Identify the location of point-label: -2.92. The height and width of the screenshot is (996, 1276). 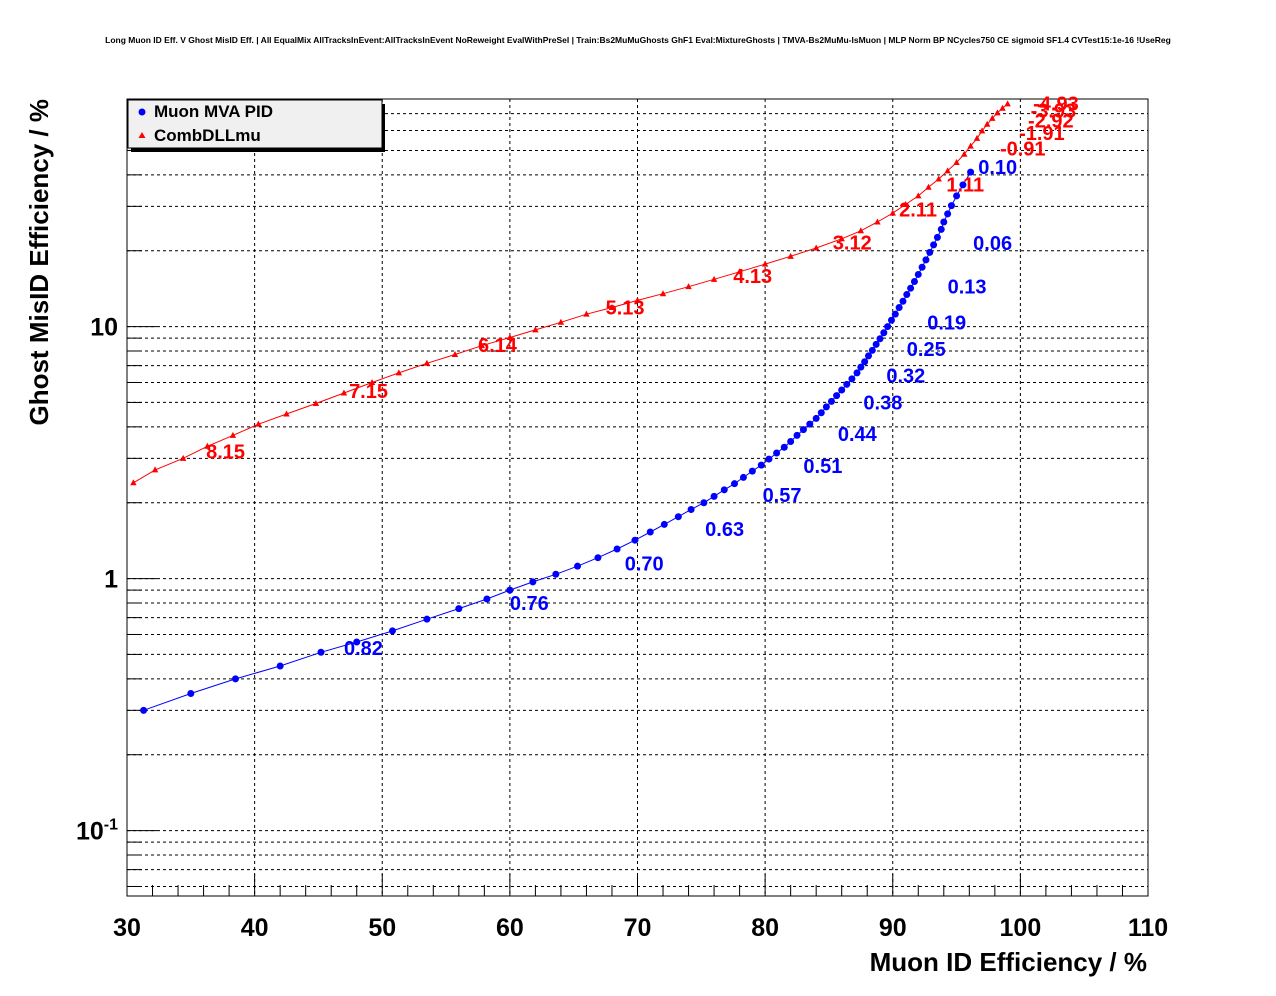
(1051, 121).